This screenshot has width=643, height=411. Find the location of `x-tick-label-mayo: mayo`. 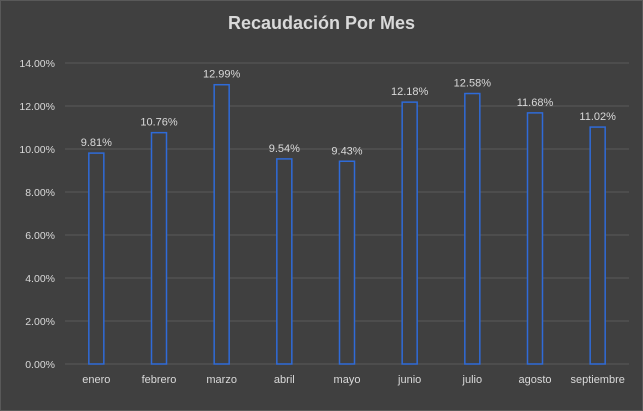

x-tick-label-mayo: mayo is located at coordinates (347, 380).